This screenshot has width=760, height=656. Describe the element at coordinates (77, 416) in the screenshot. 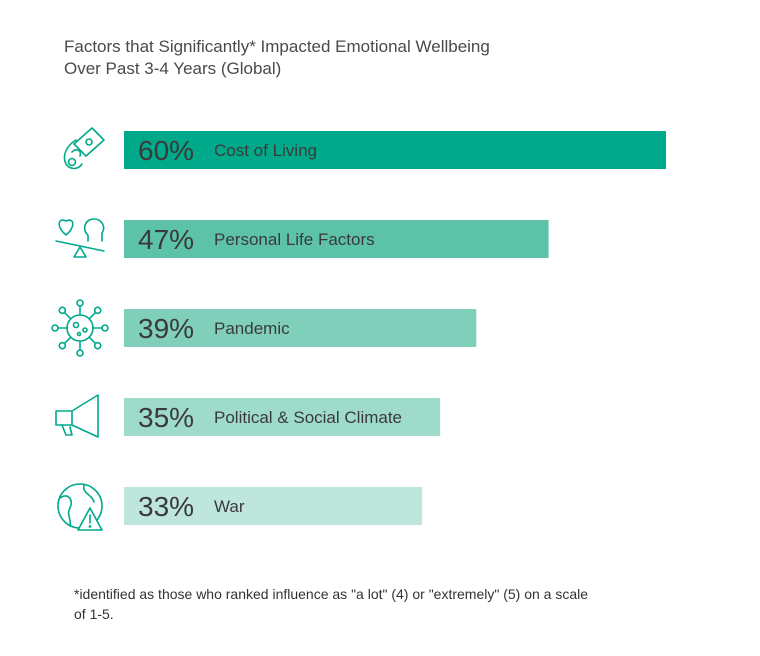

I see `megaphone-icon` at that location.